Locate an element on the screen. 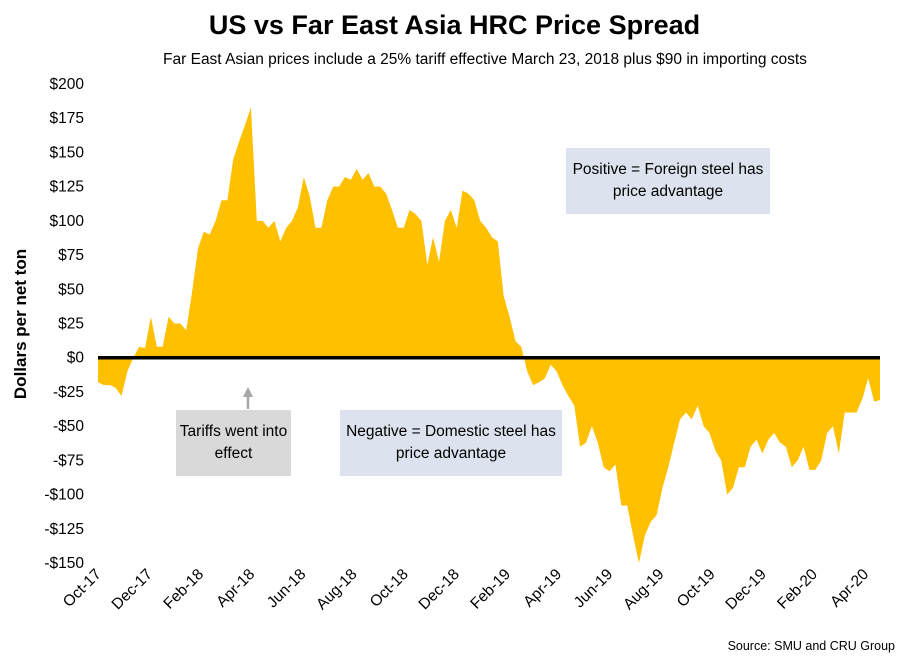 Image resolution: width=909 pixels, height=661 pixels. x-tick-label: Aug-18 is located at coordinates (336, 589).